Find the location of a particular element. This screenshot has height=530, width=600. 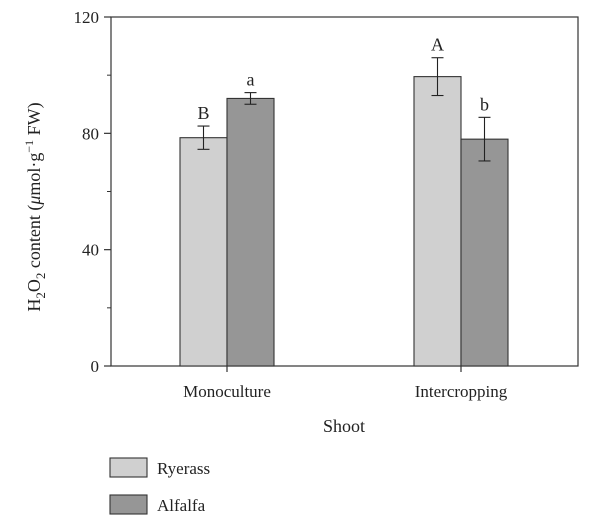

y-tick-label: 80 is located at coordinates (90, 133).